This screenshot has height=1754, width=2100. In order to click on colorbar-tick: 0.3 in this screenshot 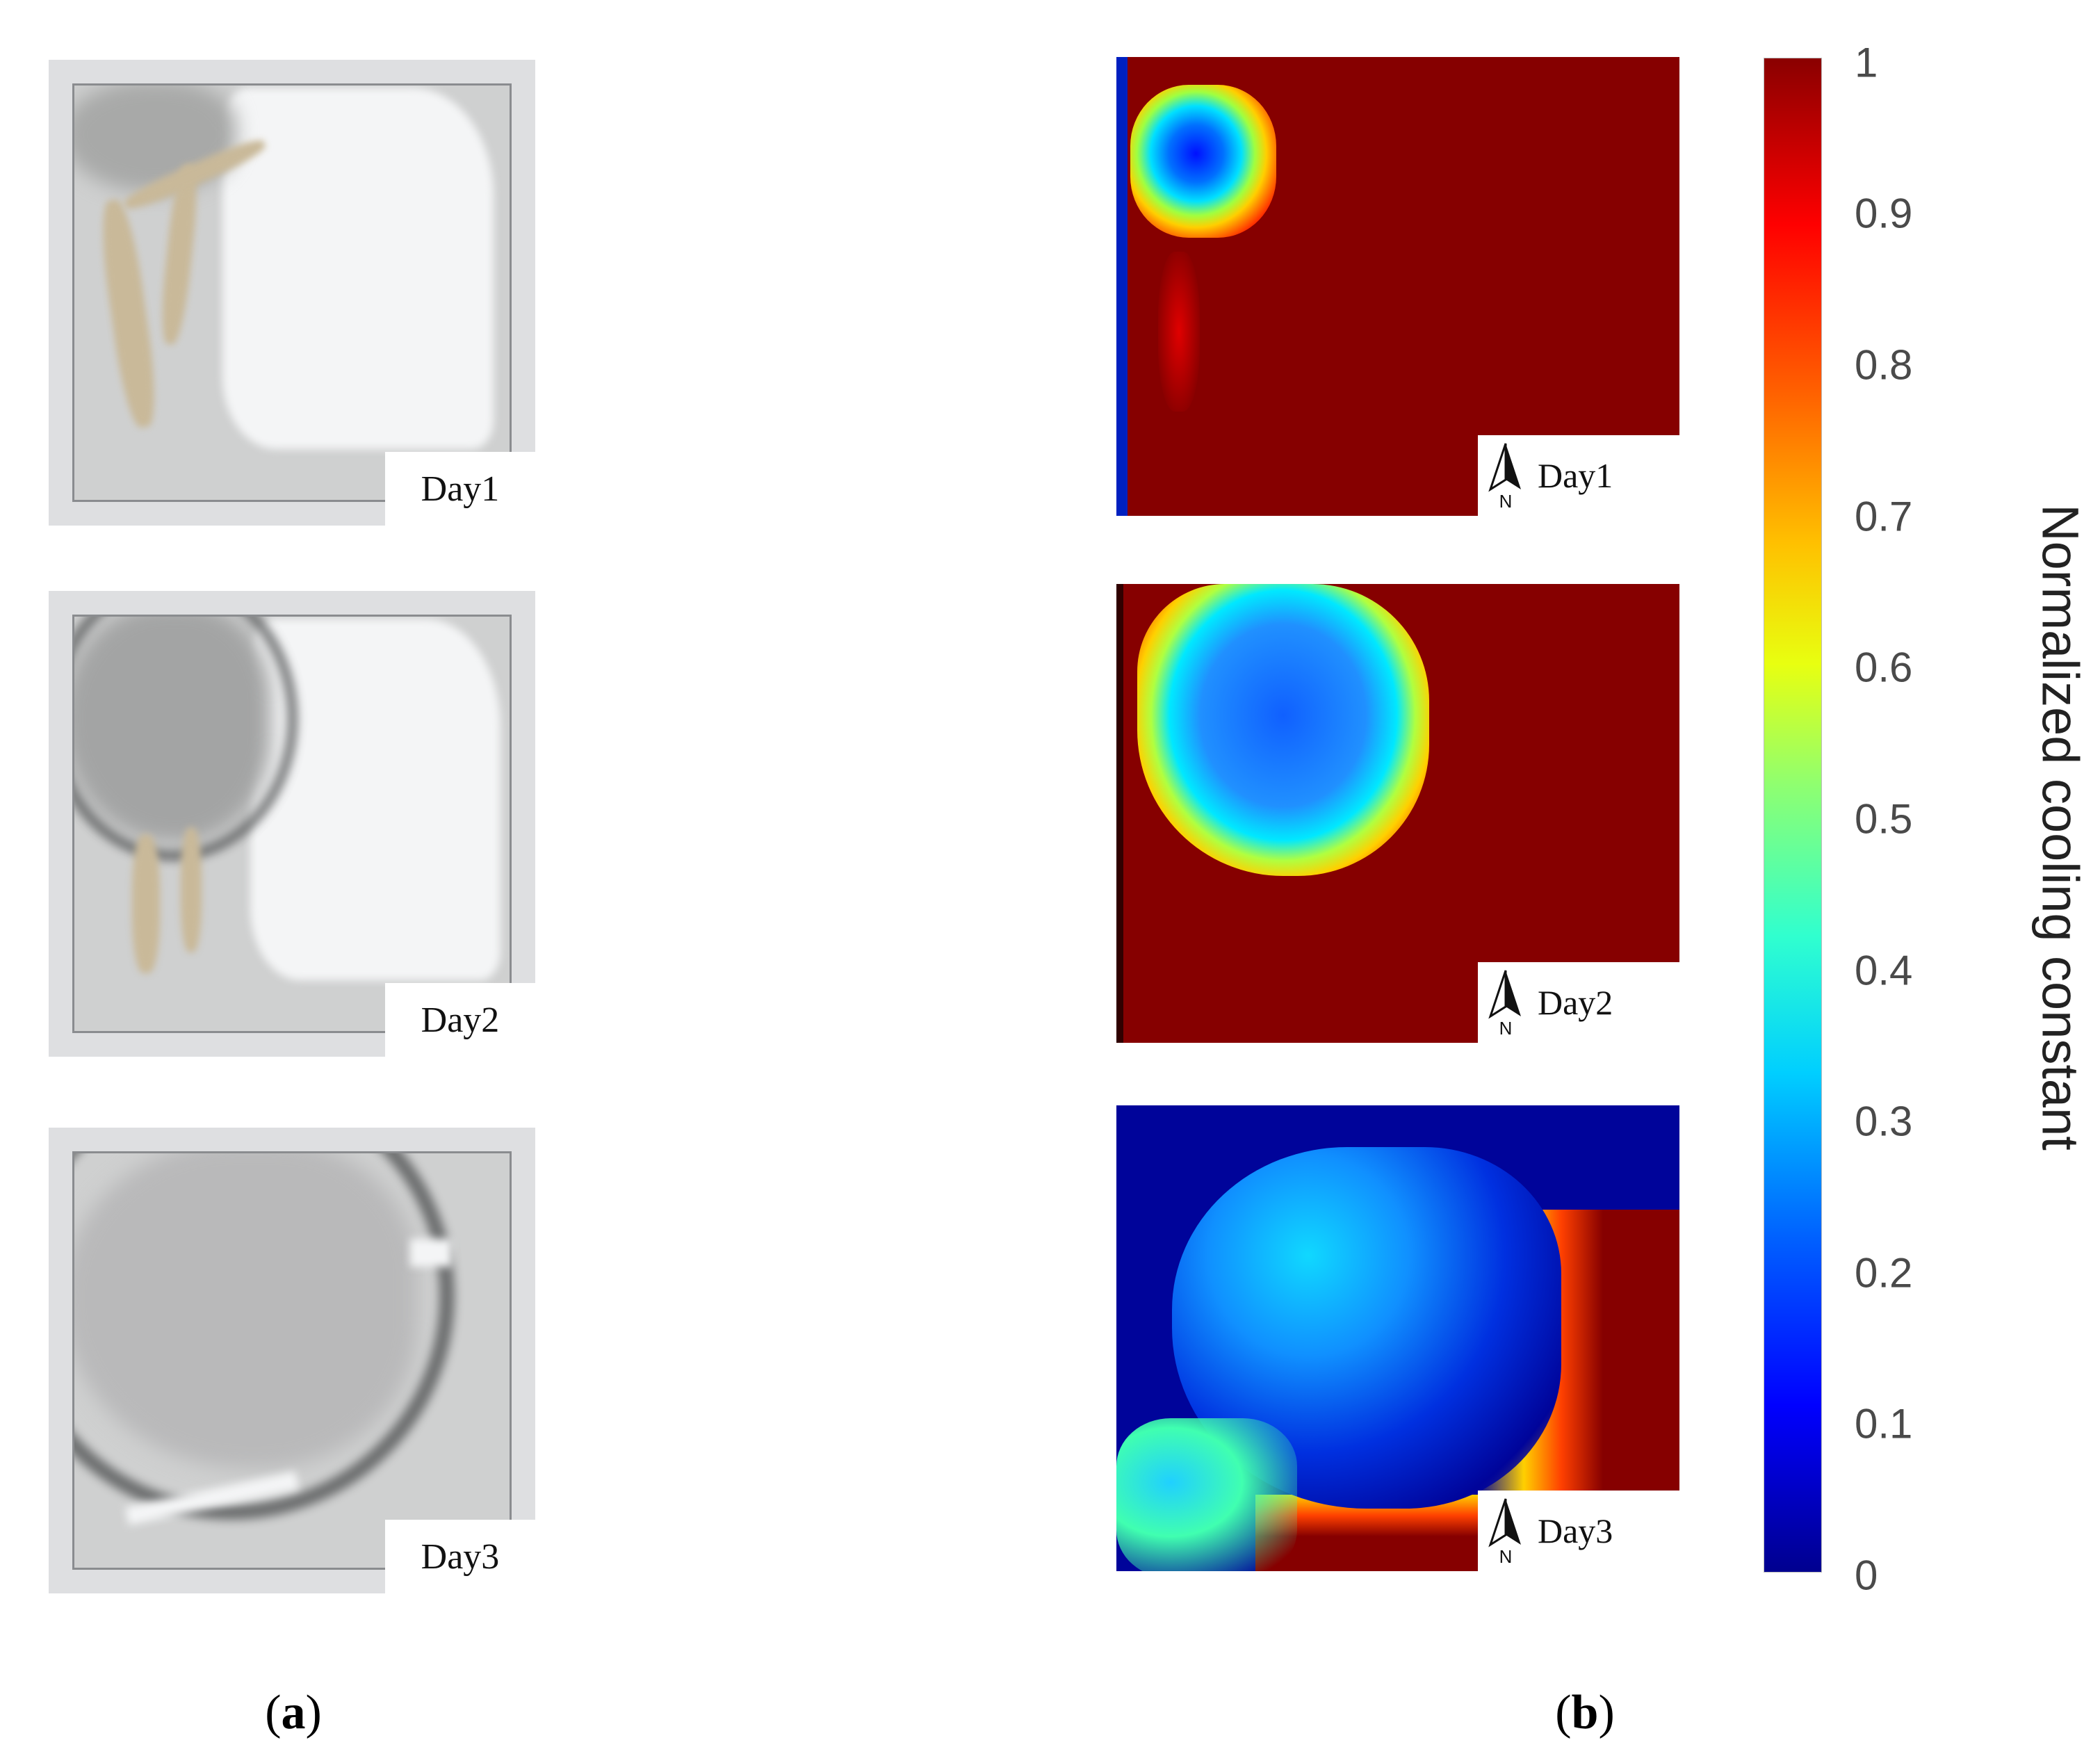, I will do `click(1884, 1122)`.